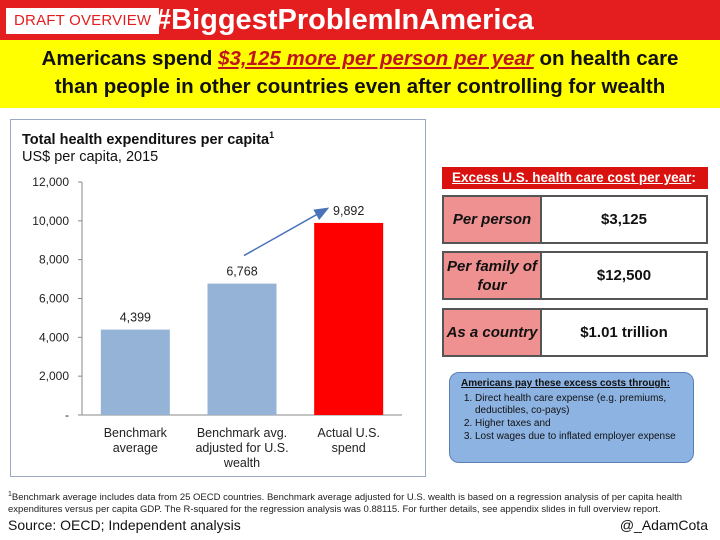 This screenshot has width=720, height=540. What do you see at coordinates (572, 177) in the screenshot?
I see `excess-cost-heading-text: Excess U.S. health care cost per year` at bounding box center [572, 177].